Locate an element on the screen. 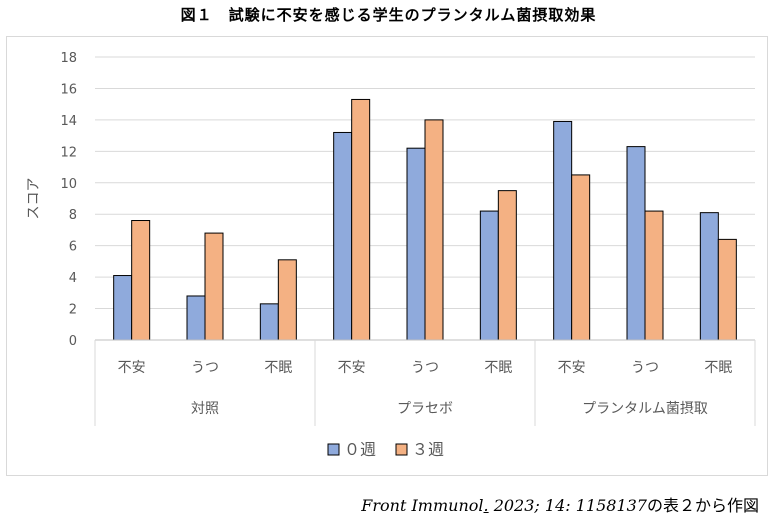  group-label: プラセボ is located at coordinates (425, 409).